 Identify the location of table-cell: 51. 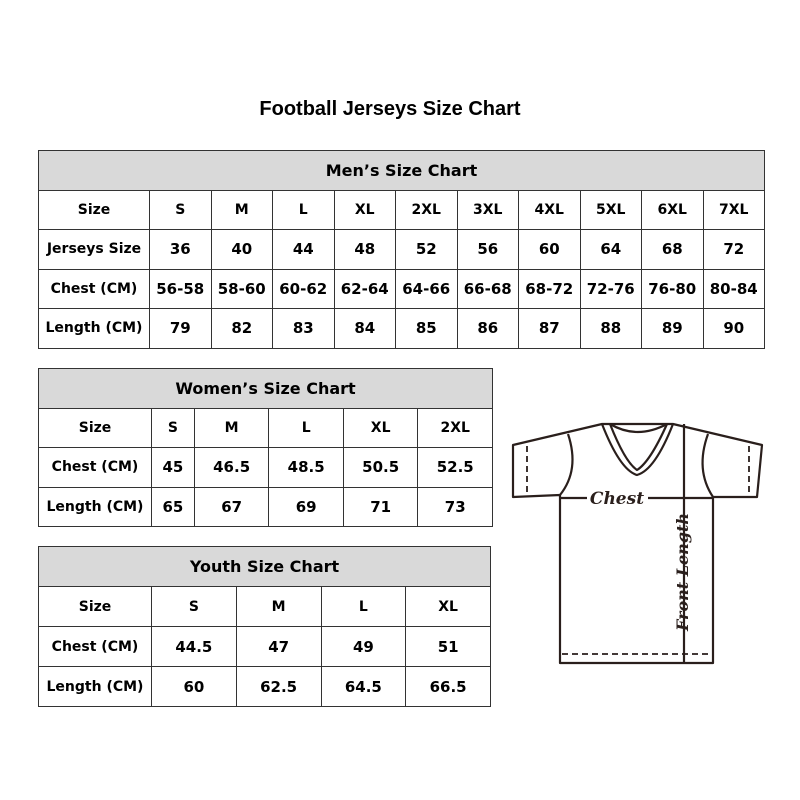
(448, 646).